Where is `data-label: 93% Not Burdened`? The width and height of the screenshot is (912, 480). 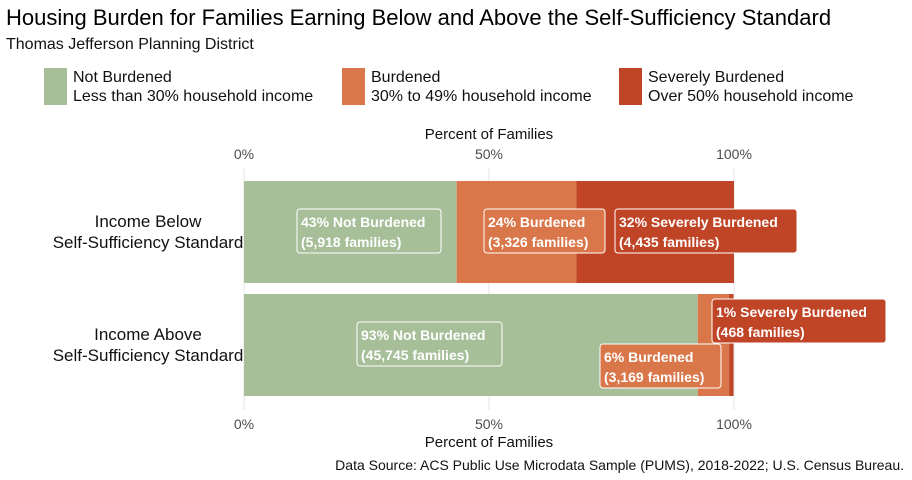 data-label: 93% Not Burdened is located at coordinates (423, 335).